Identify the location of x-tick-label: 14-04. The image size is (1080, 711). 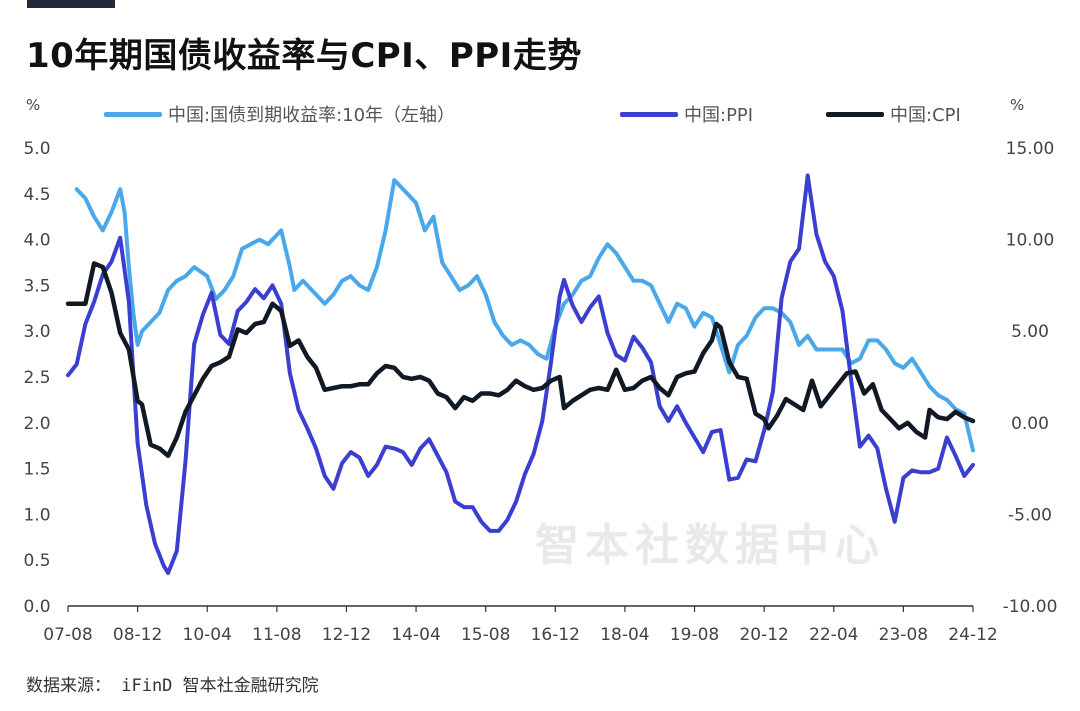
(415, 635).